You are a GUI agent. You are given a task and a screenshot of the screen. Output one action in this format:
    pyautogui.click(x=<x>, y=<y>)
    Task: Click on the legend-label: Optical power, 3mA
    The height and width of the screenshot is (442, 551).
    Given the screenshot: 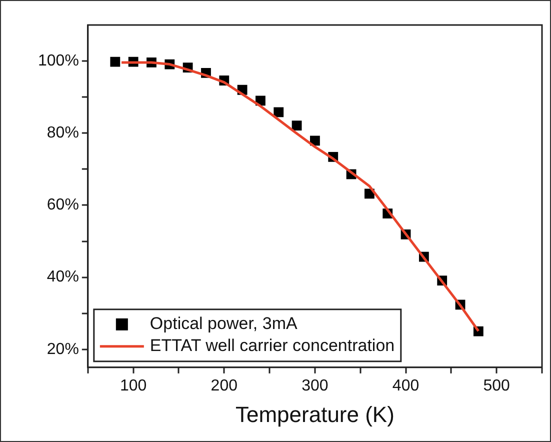 What is the action you would take?
    pyautogui.click(x=224, y=324)
    